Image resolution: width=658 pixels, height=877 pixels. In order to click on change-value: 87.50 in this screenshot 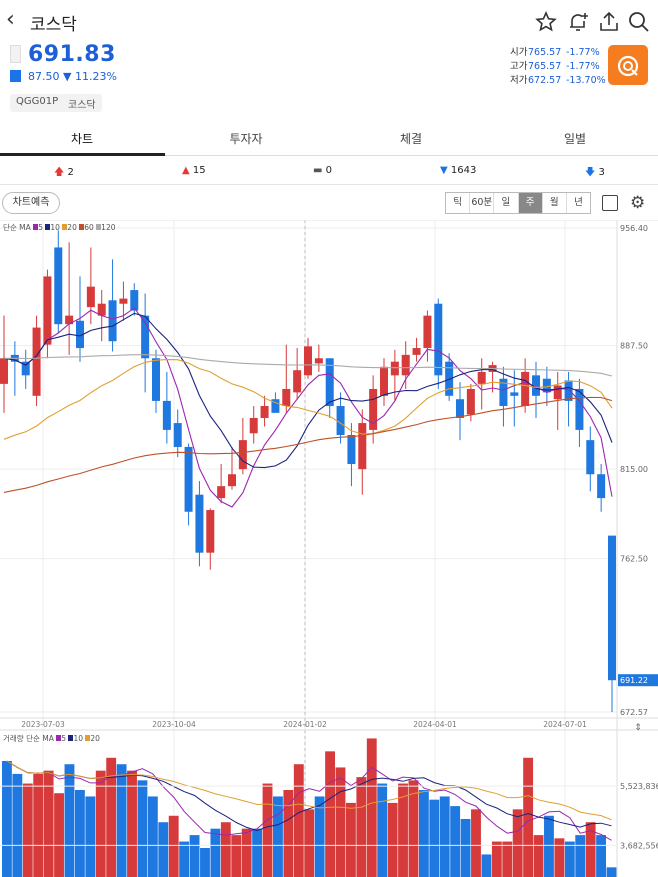, I will do `click(44, 76)`.